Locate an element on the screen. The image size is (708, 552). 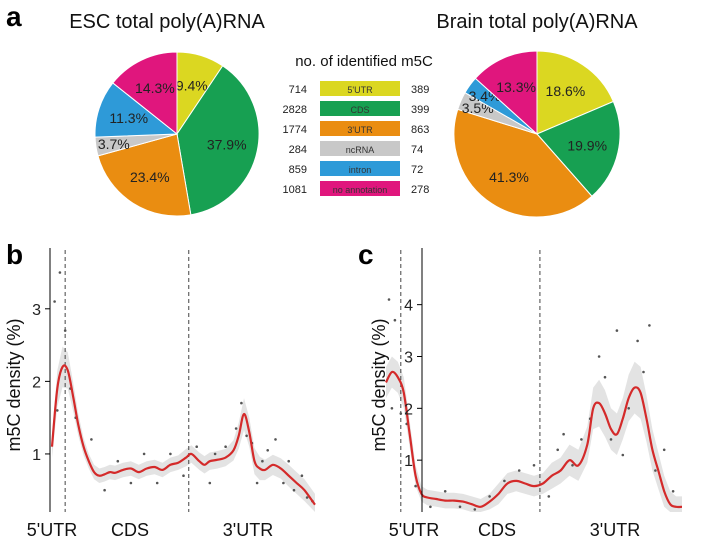
legend-esc-count-1: 2828 is located at coordinates (295, 110).